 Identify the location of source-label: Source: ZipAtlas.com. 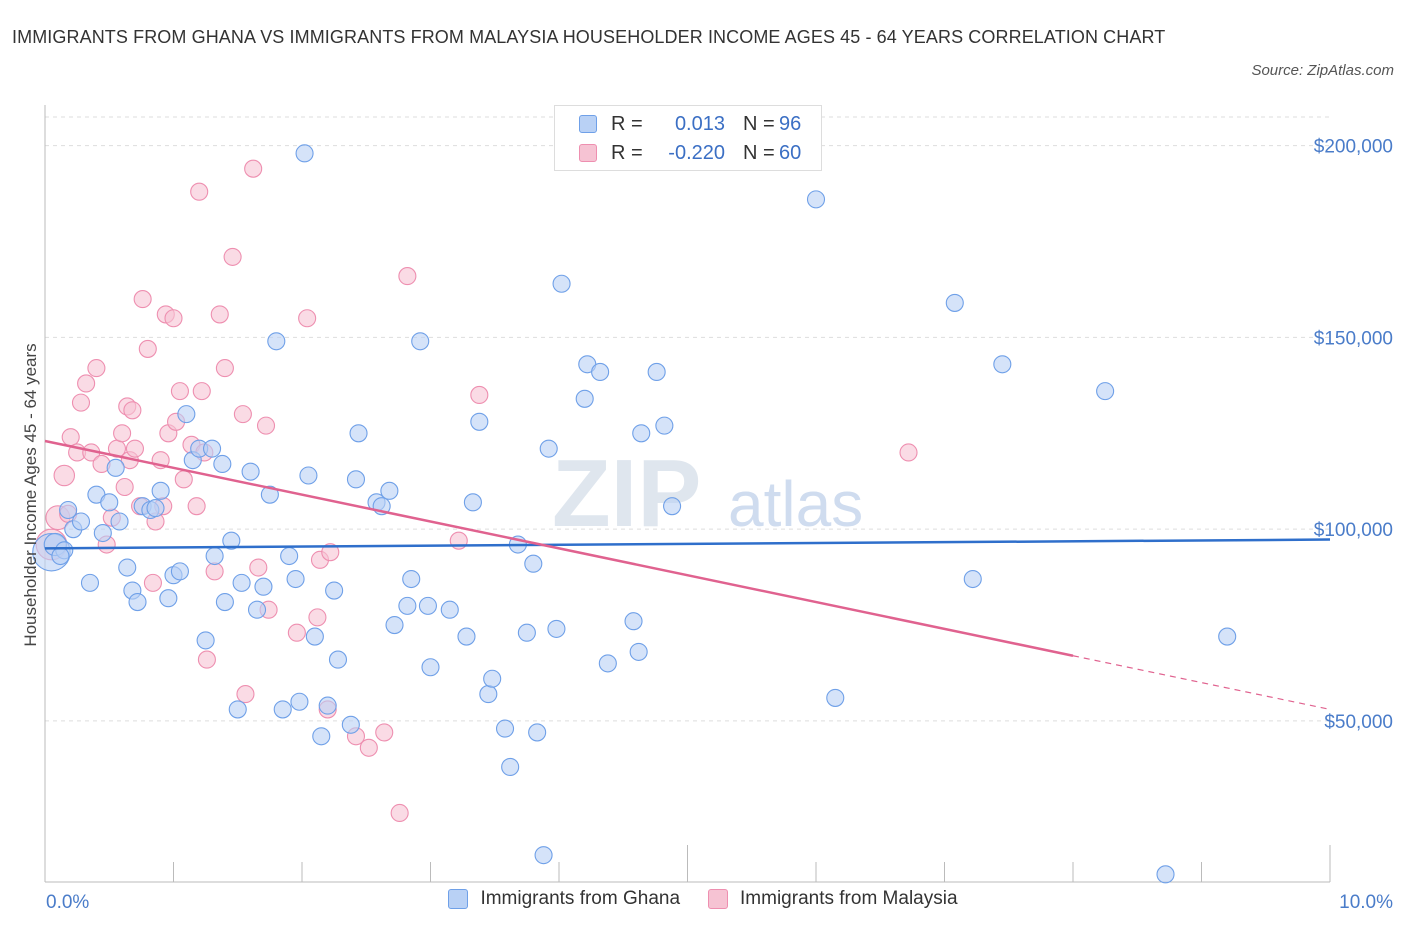
(1322, 70).